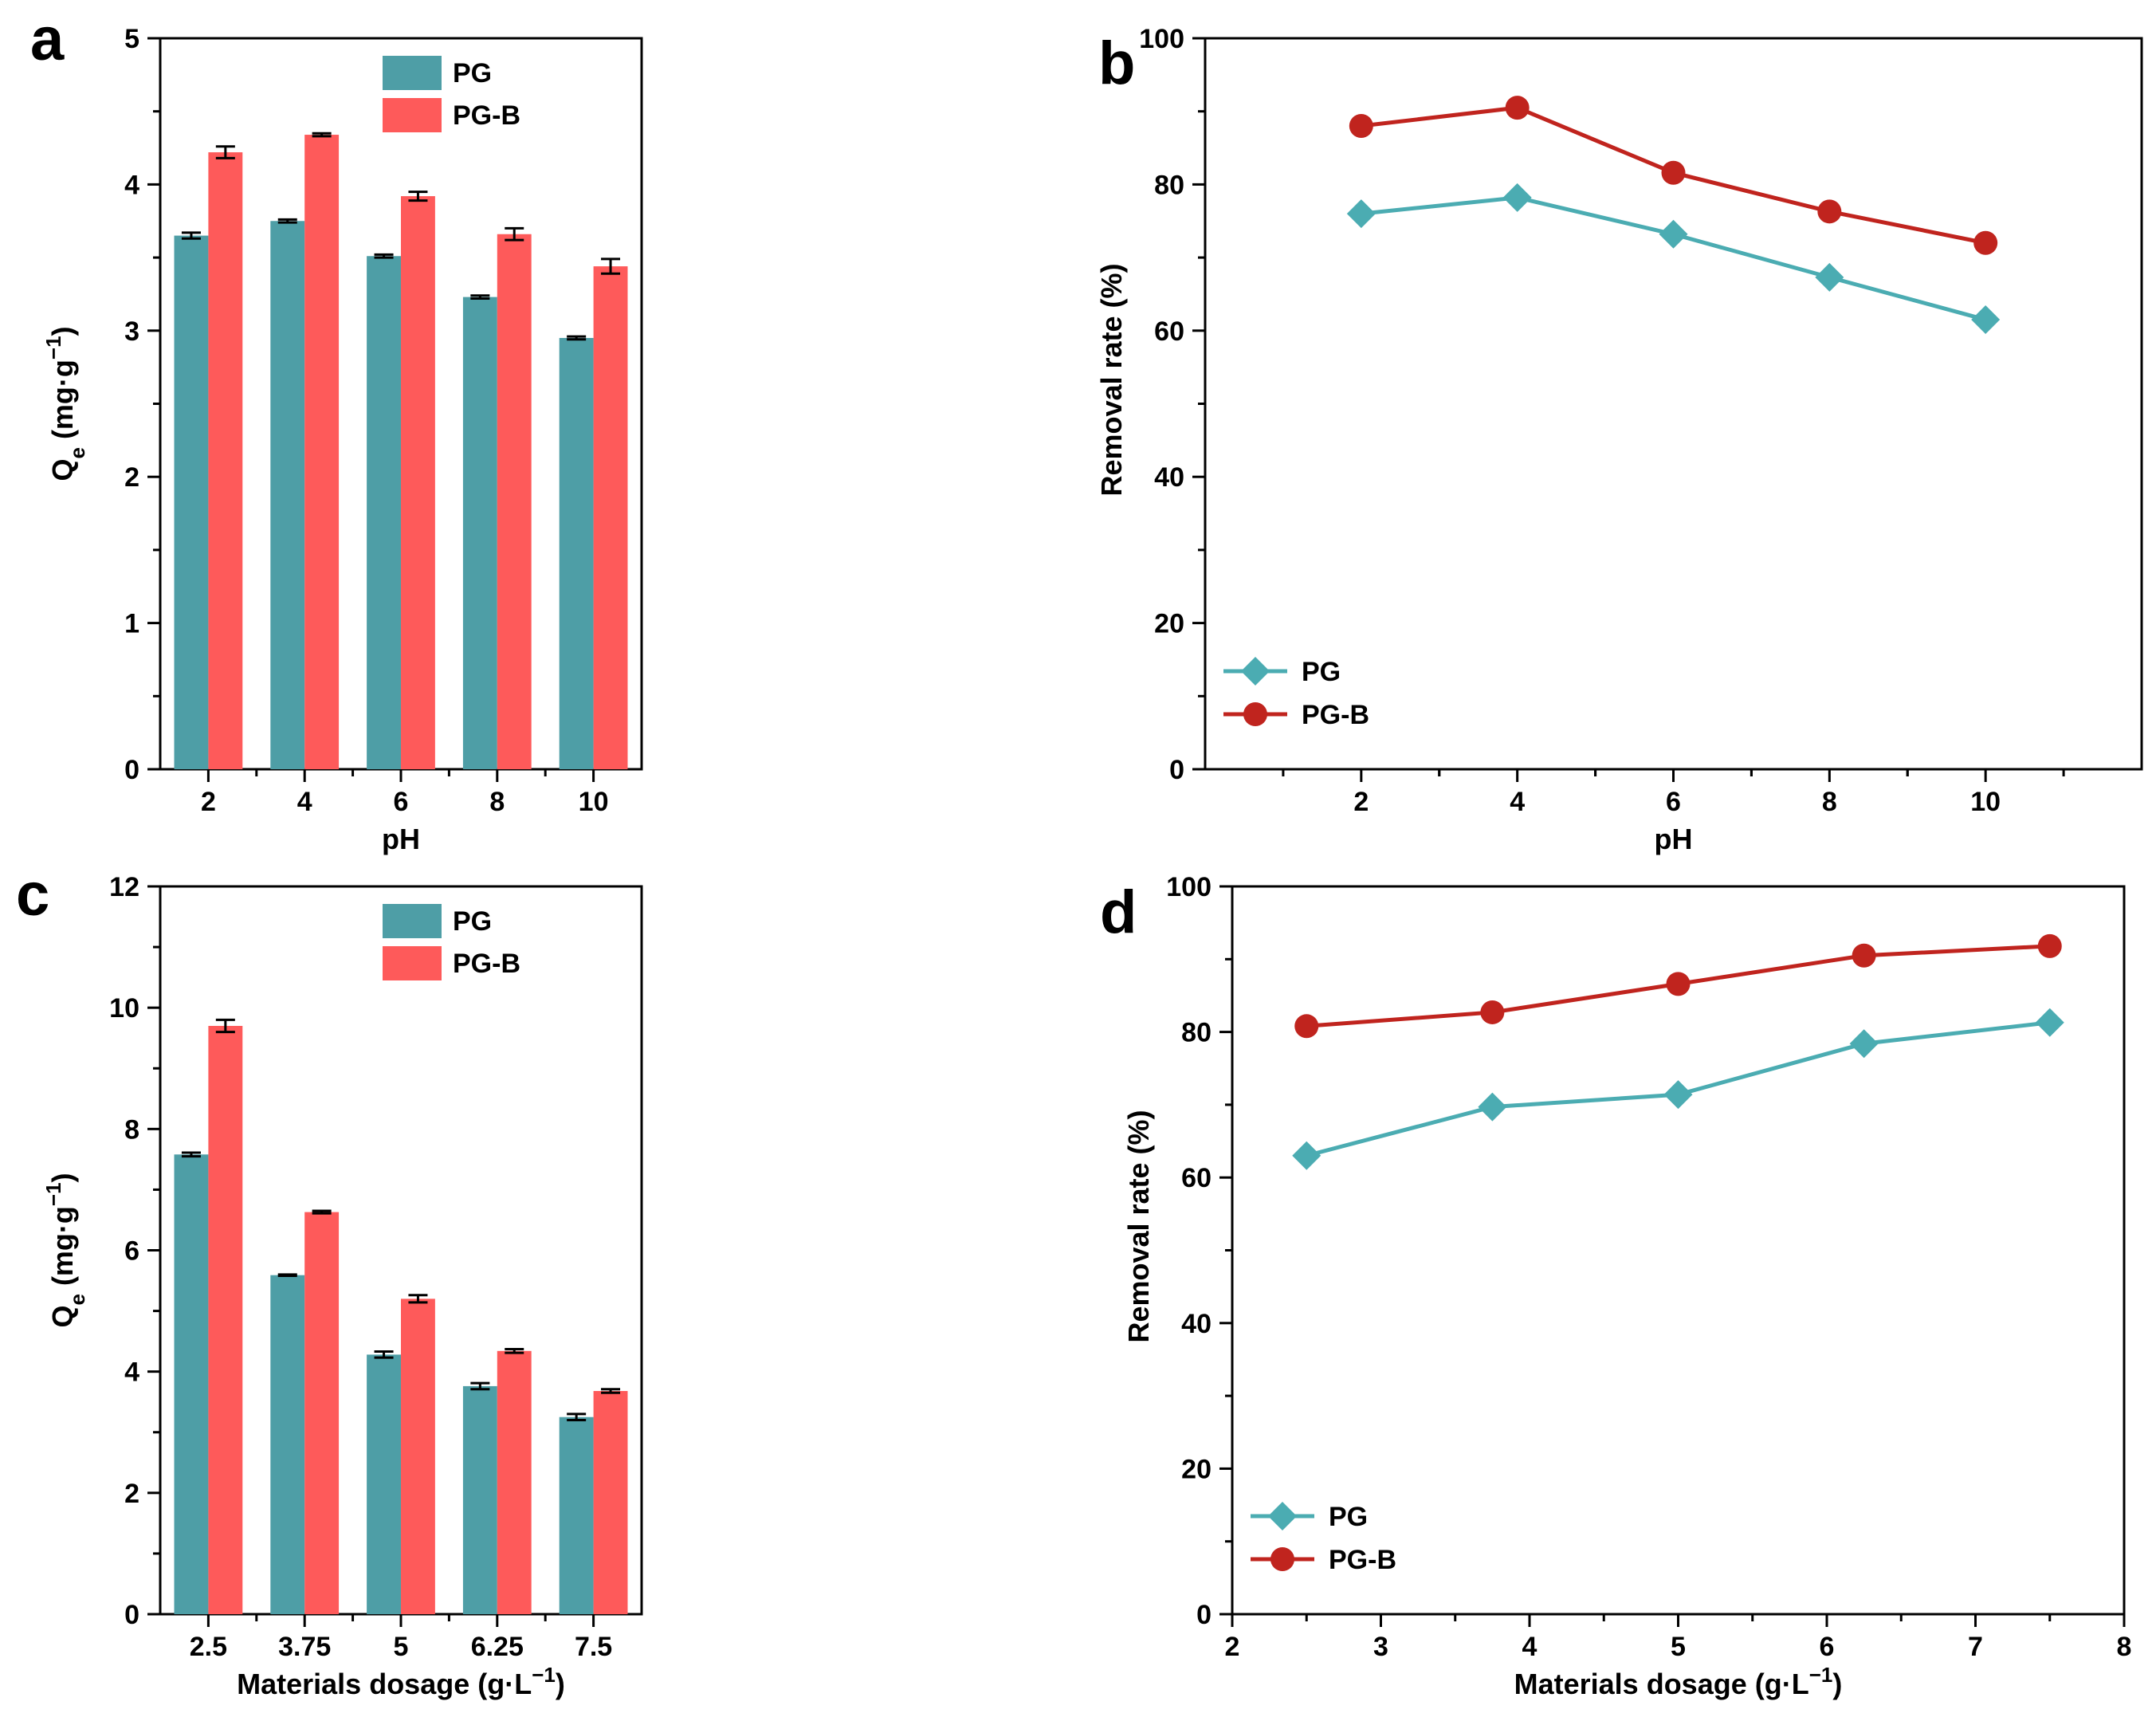 The height and width of the screenshot is (1721, 2156). I want to click on x-tick-label: 3, so click(1380, 1647).